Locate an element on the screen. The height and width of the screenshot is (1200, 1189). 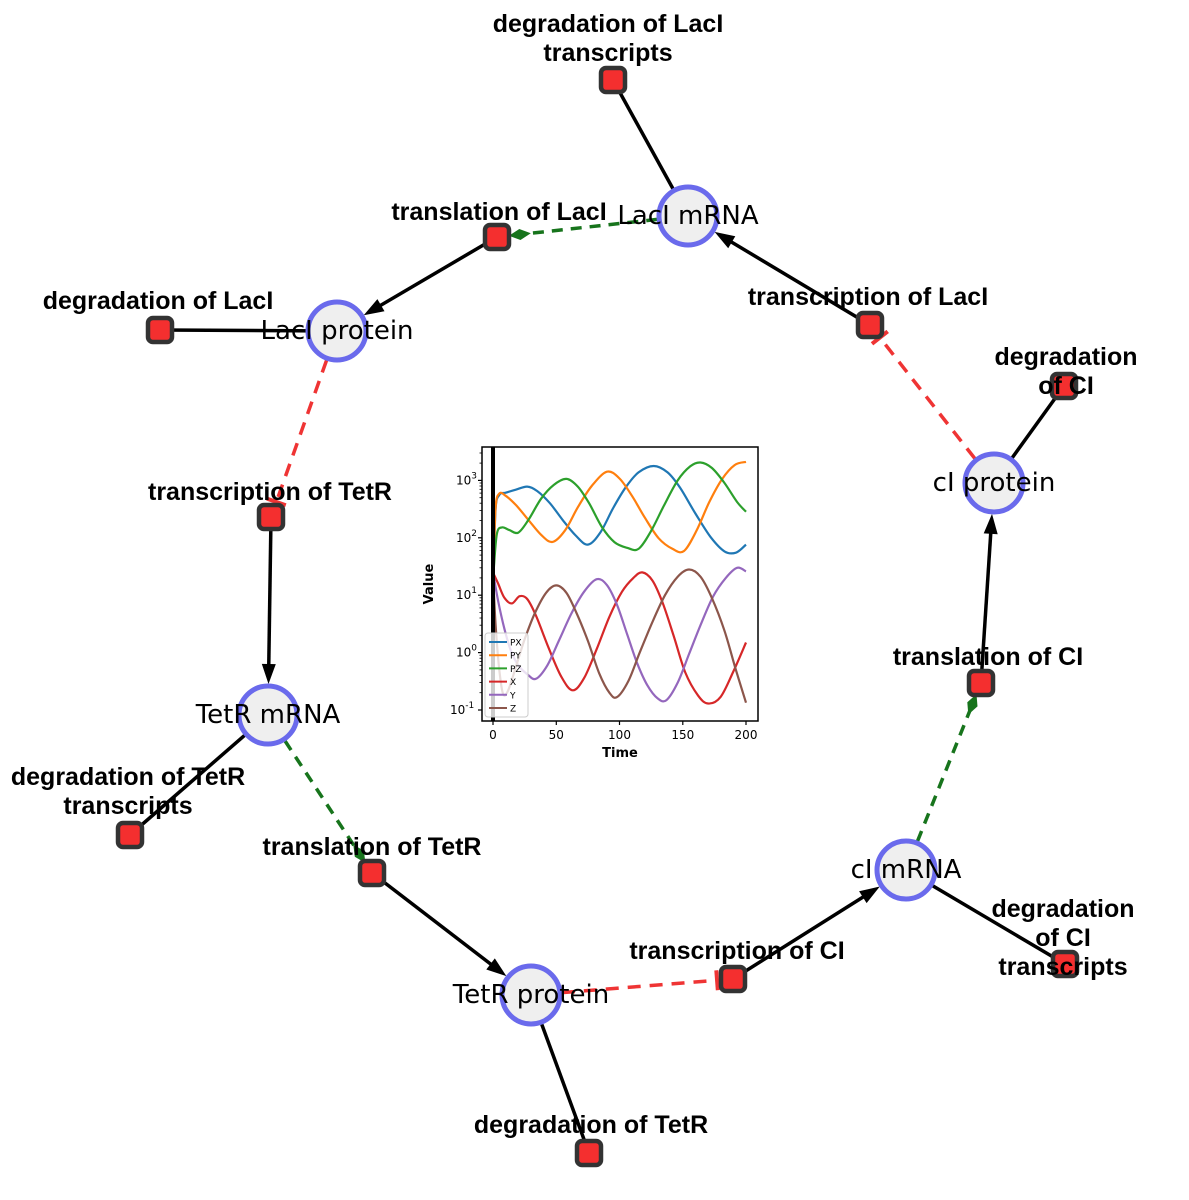
x-tick-label: 0 is located at coordinates (493, 735).